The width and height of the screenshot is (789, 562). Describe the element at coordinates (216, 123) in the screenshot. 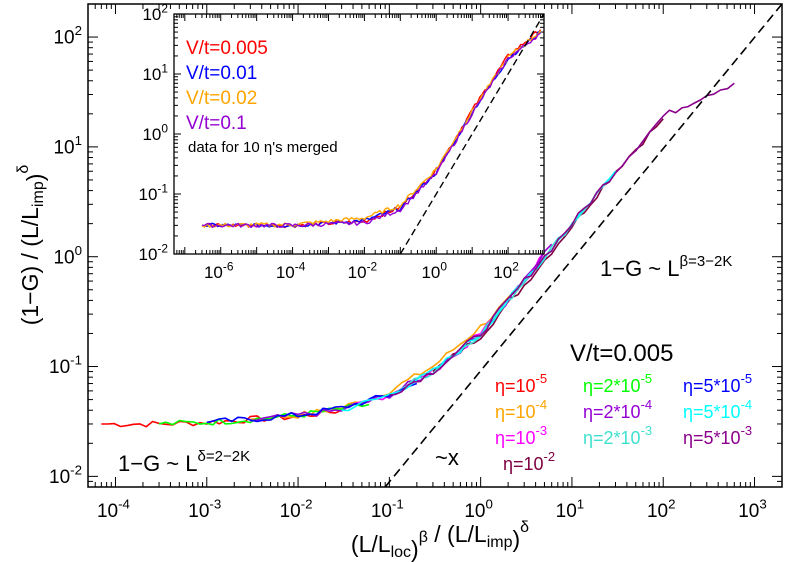

I see `inset-legend-item: V/t=0.1` at that location.